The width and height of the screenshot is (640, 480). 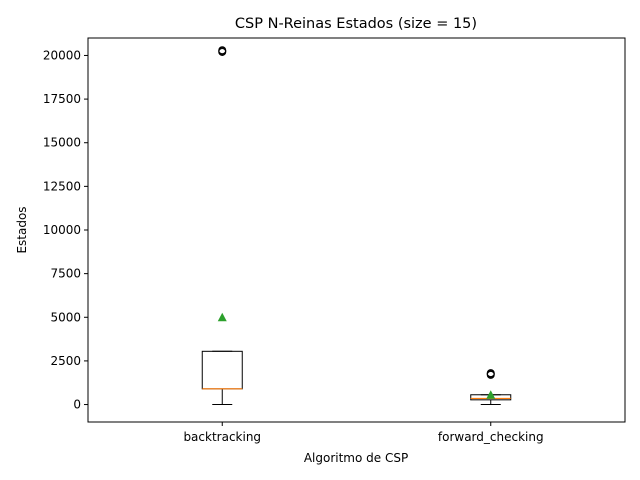 What do you see at coordinates (356, 458) in the screenshot?
I see `x-axis-title: Algoritmo de CSP` at bounding box center [356, 458].